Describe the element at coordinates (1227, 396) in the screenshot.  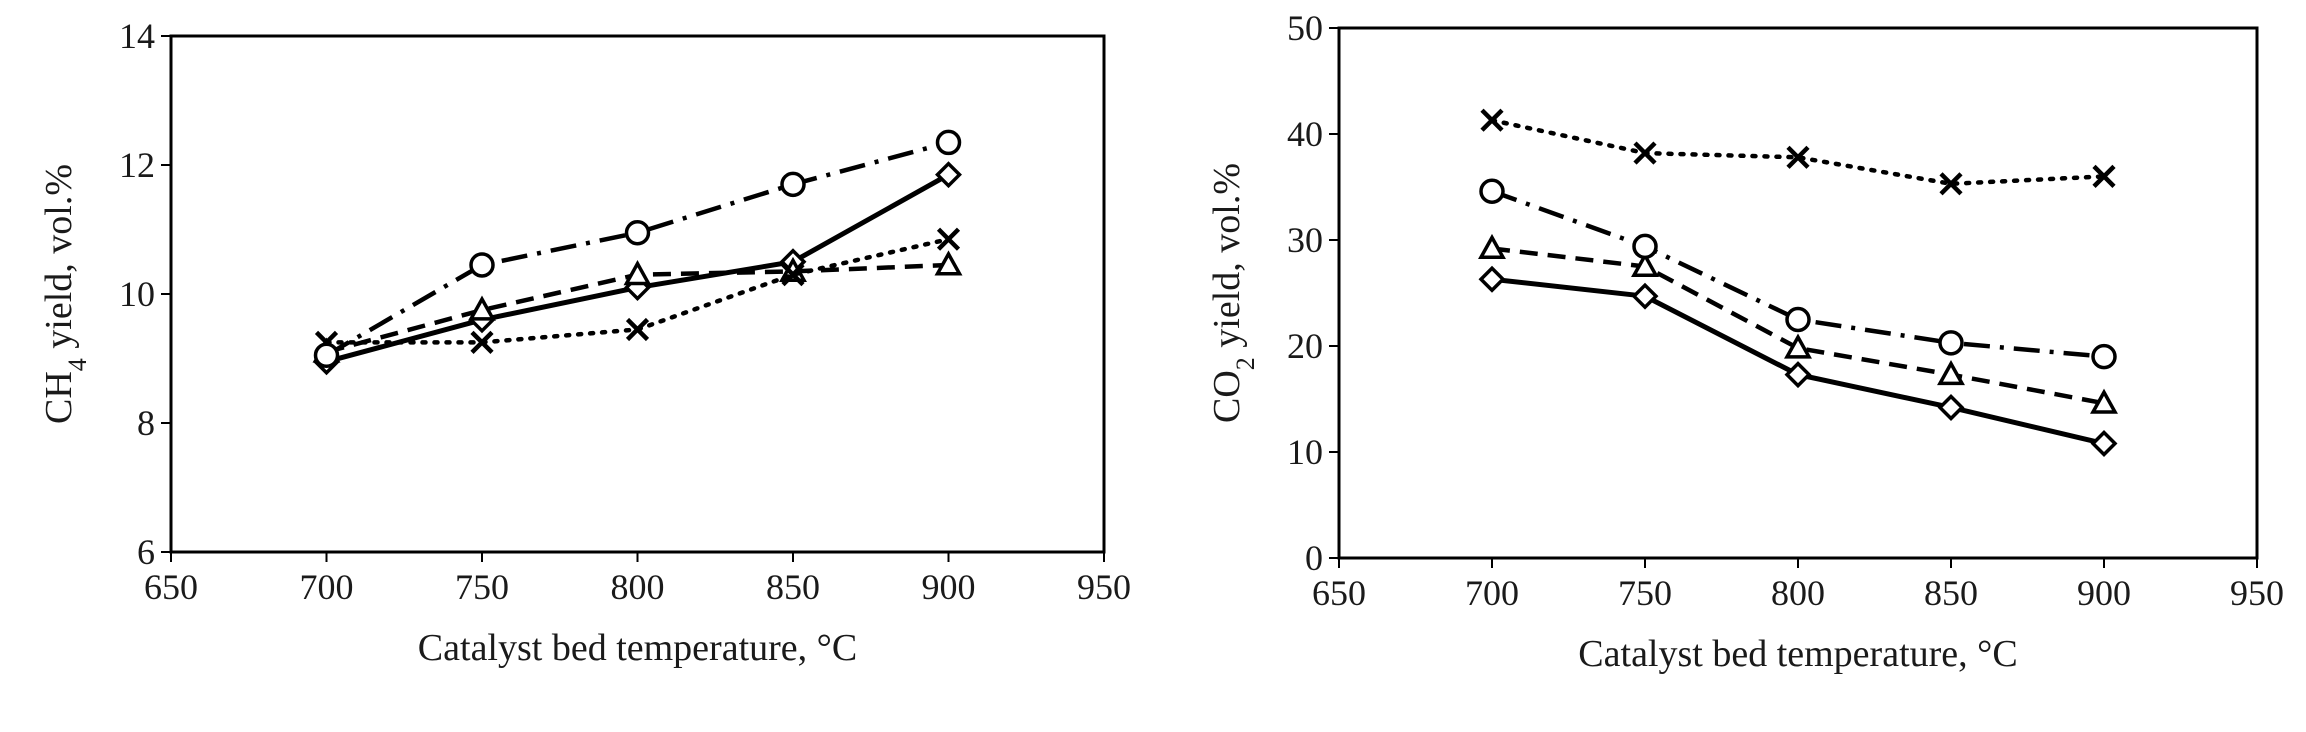
I see `y-axis-label-part: CO` at that location.